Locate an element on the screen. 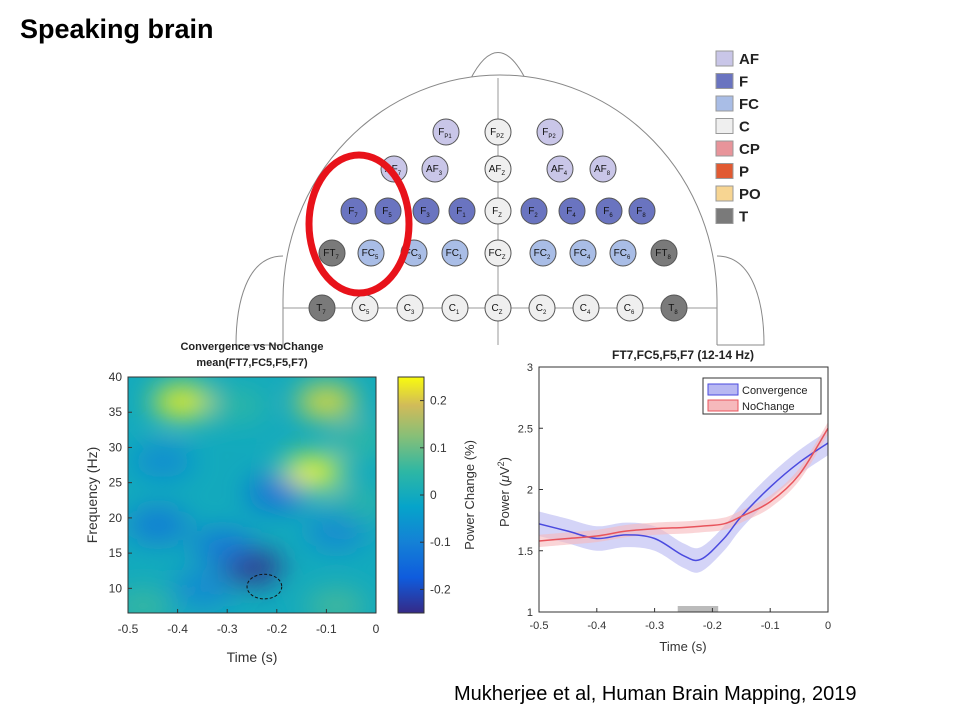 This screenshot has width=960, height=720. right-ear is located at coordinates (740, 300).